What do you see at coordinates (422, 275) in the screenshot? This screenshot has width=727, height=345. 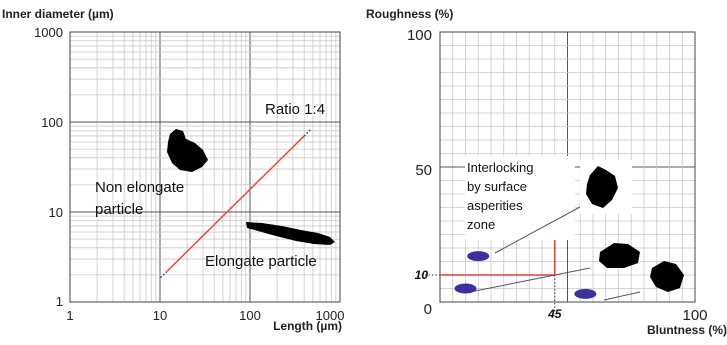 I see `threshold-y-label: 10` at bounding box center [422, 275].